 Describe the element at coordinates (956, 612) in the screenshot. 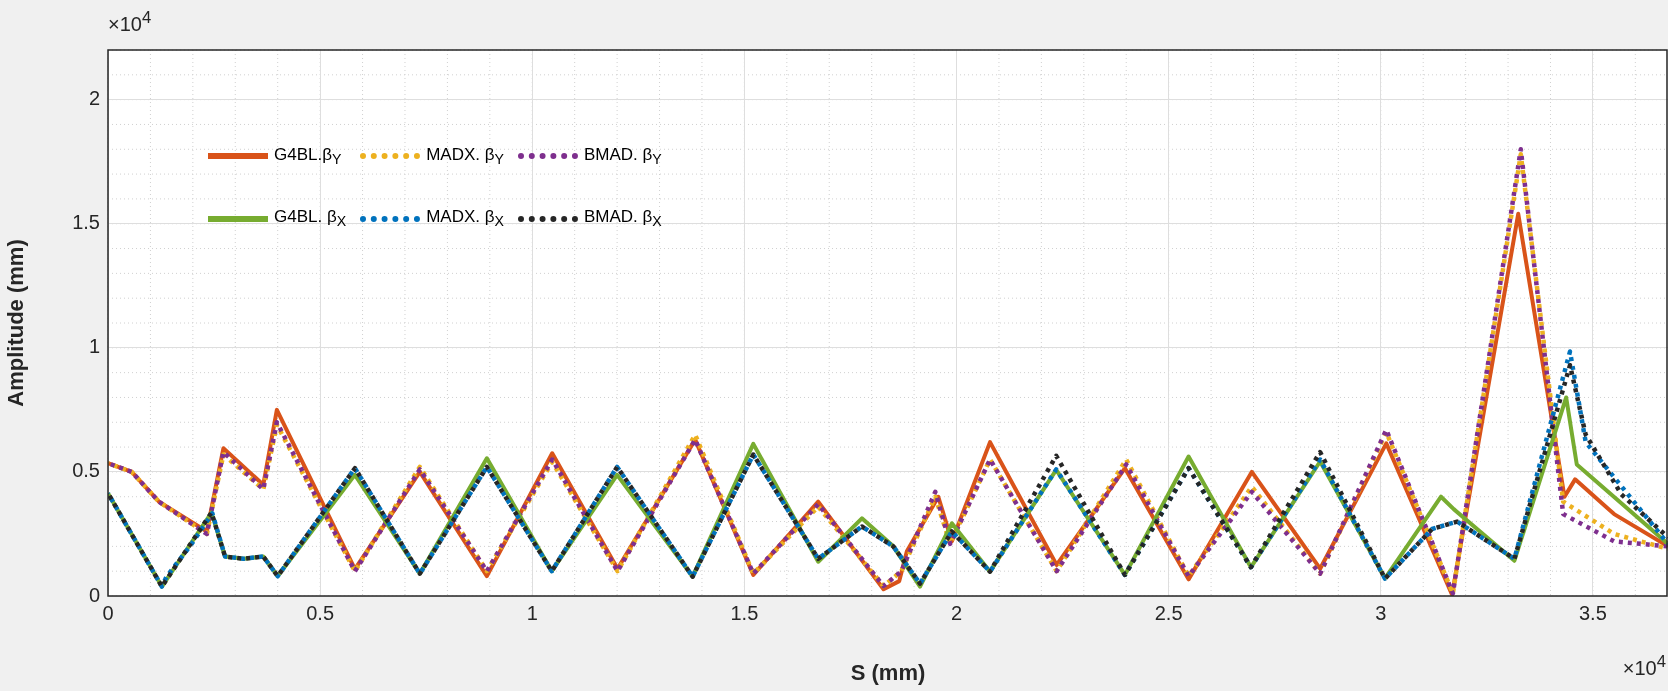

I see `x-tick-label: 2` at that location.